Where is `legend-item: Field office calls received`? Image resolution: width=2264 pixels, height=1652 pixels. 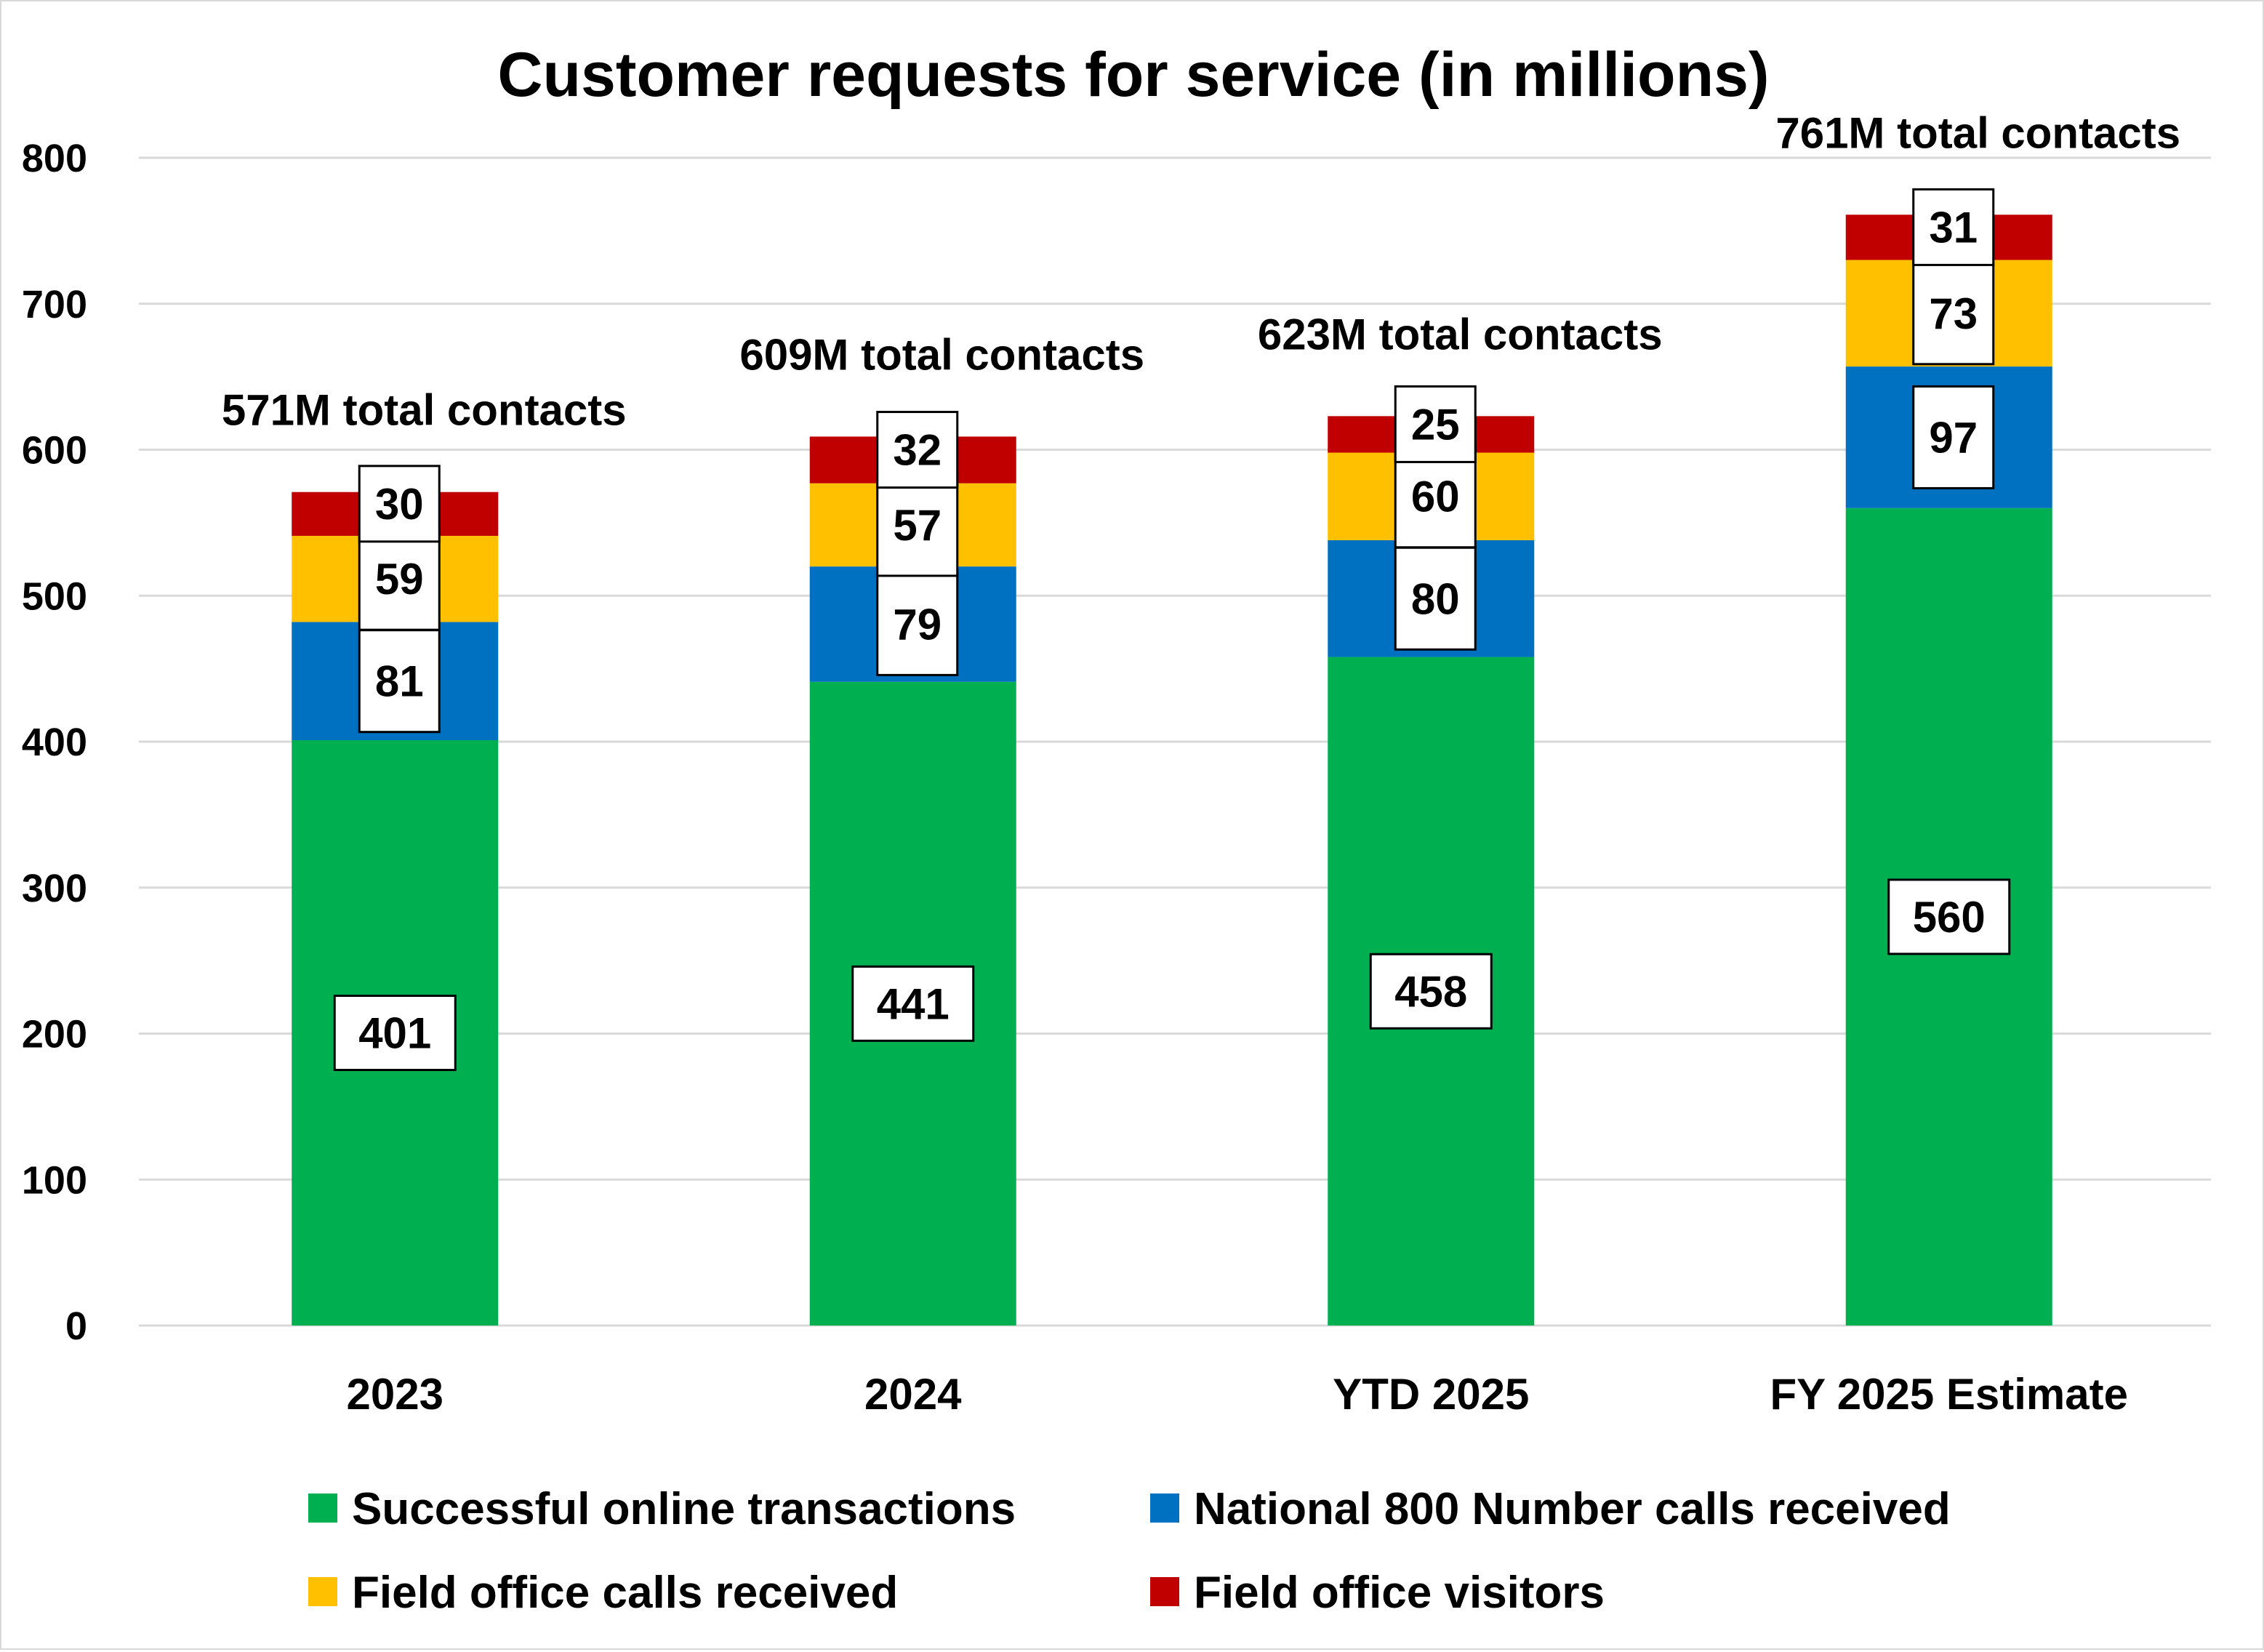
legend-item: Field office calls received is located at coordinates (603, 1593).